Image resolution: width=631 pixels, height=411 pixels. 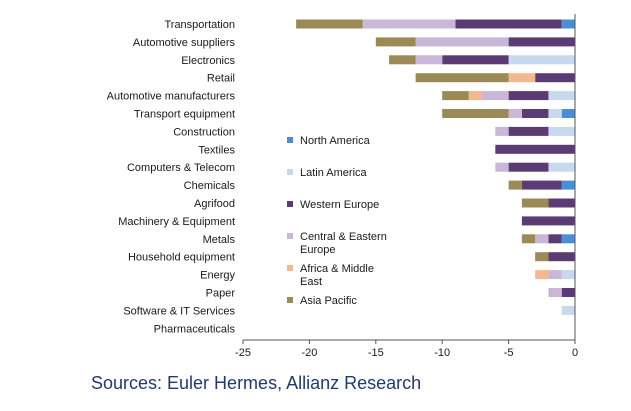 I want to click on category-label: Paper, so click(x=221, y=294).